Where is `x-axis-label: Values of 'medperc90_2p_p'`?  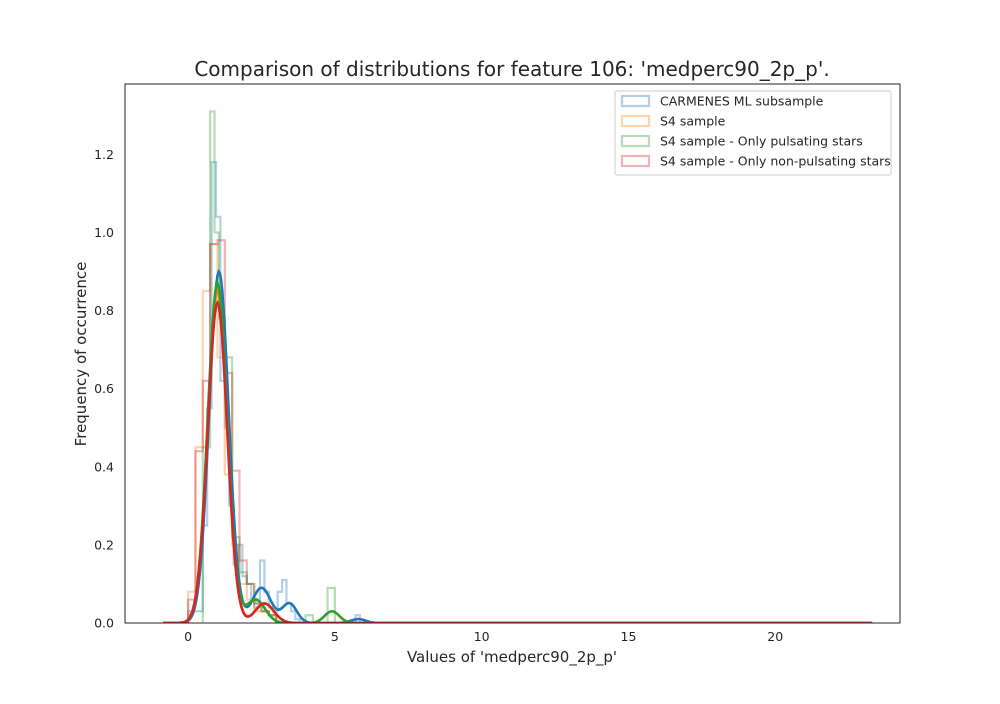 x-axis-label: Values of 'medperc90_2p_p' is located at coordinates (512, 657).